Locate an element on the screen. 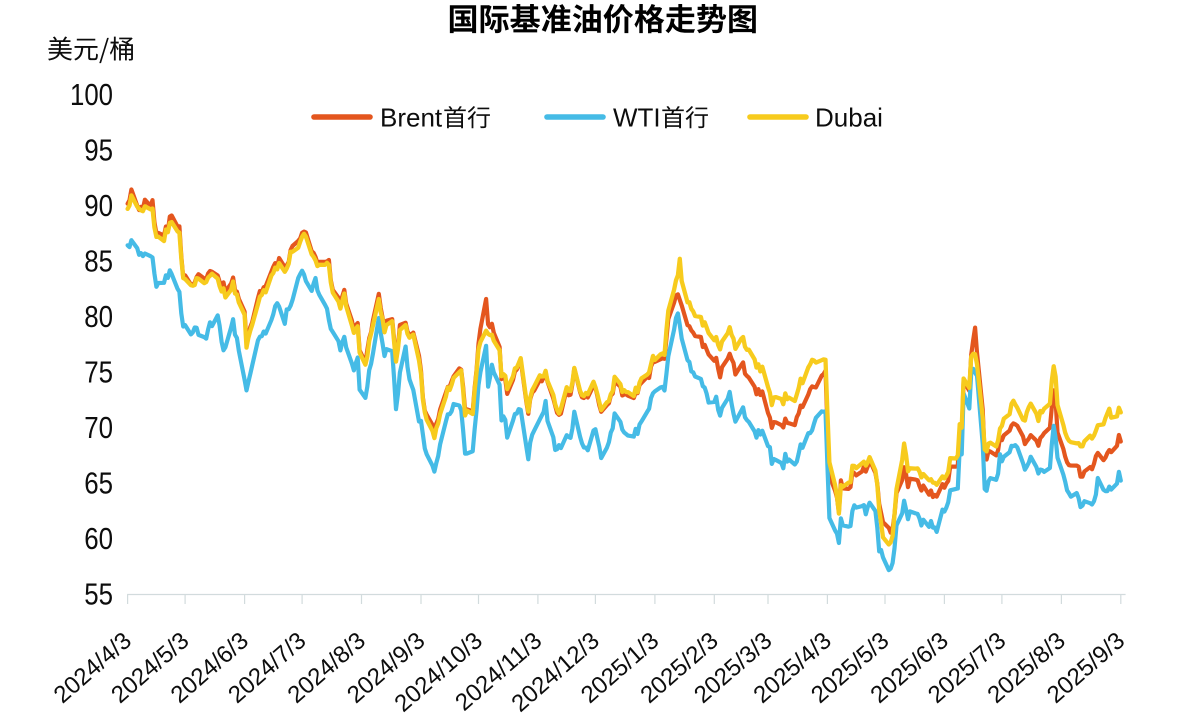 This screenshot has height=721, width=1181. svg-text: 85 is located at coordinates (98, 261).